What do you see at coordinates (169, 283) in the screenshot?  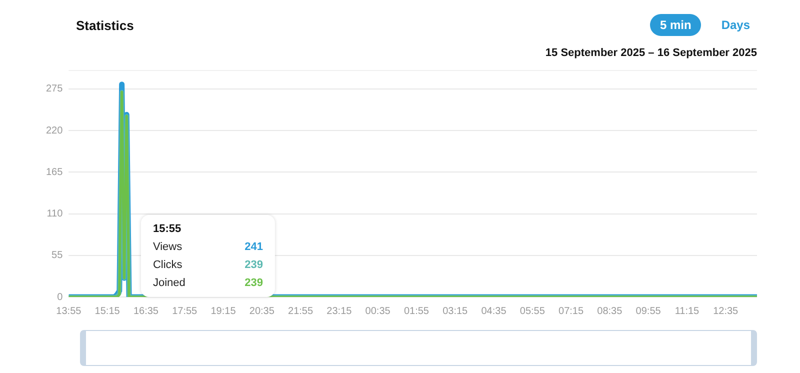 I see `series-label: Joined` at bounding box center [169, 283].